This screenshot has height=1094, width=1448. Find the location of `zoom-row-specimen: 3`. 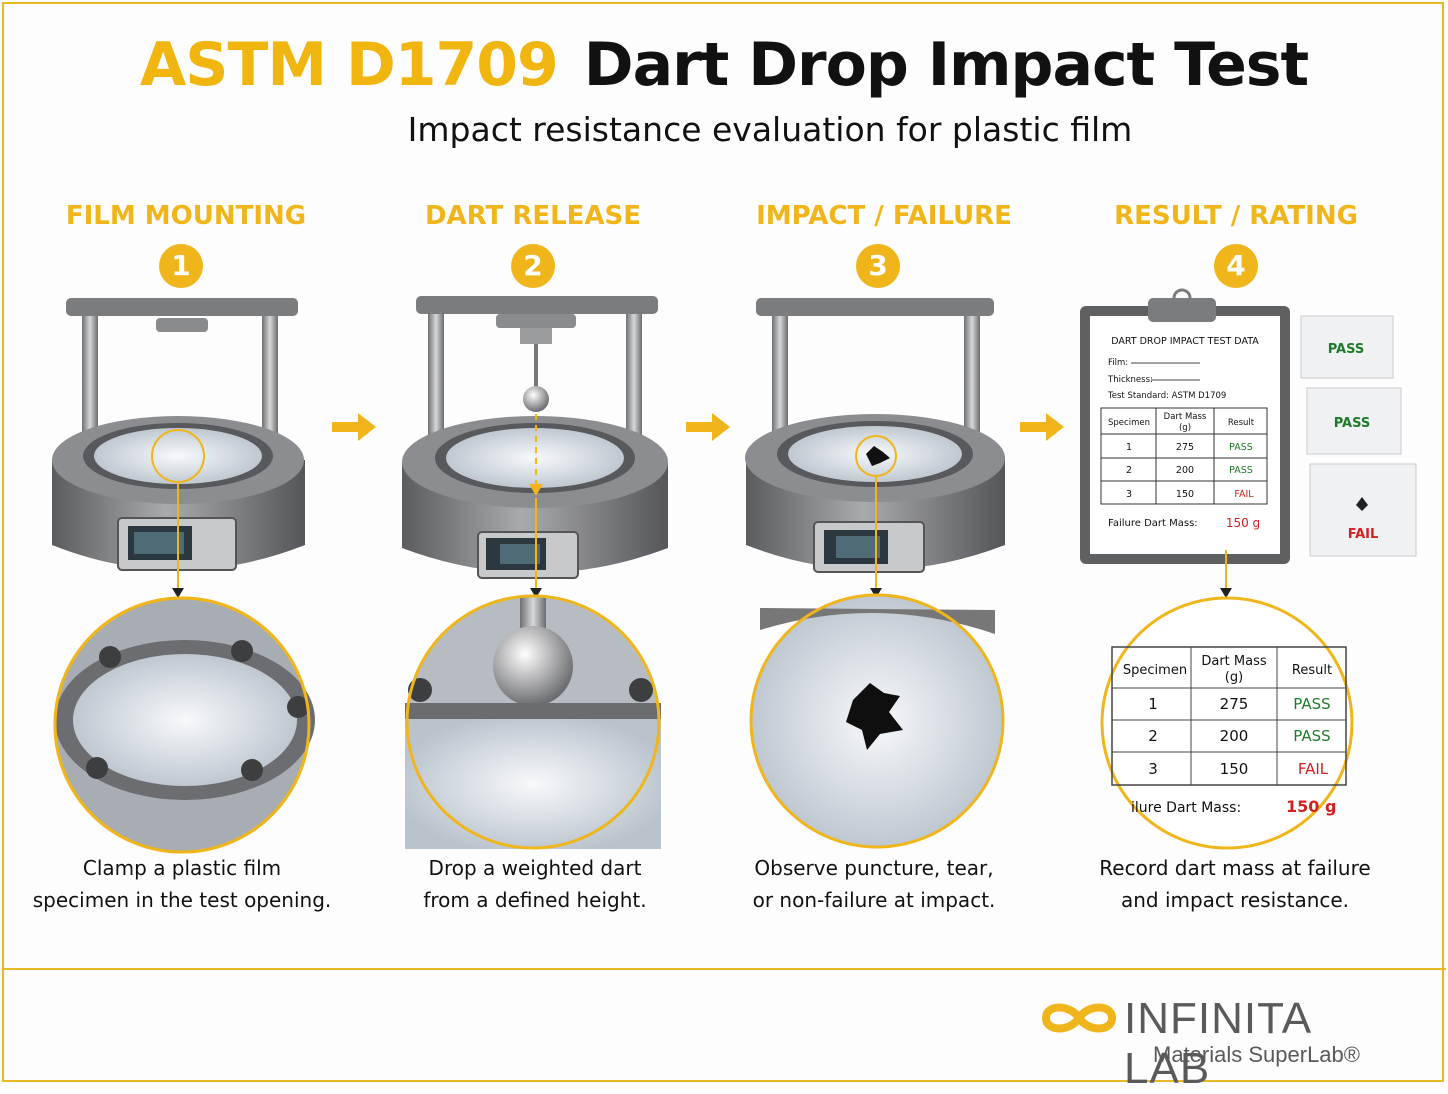

zoom-row-specimen: 3 is located at coordinates (1153, 769).